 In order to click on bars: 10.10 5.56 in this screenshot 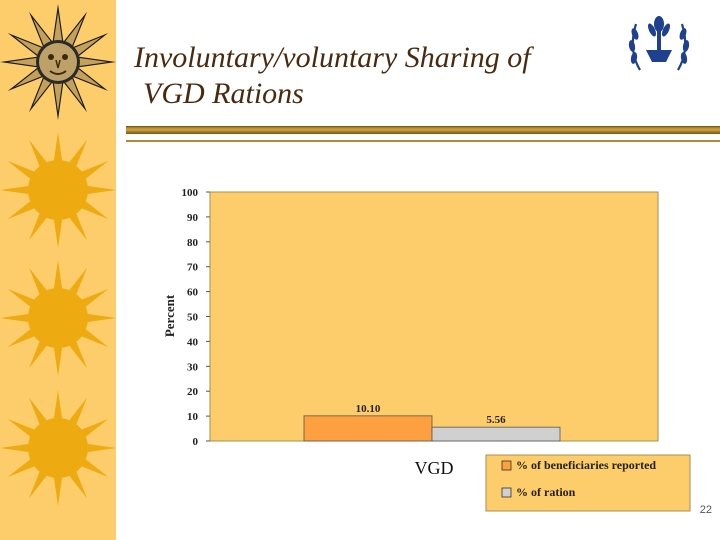, I will do `click(432, 422)`.